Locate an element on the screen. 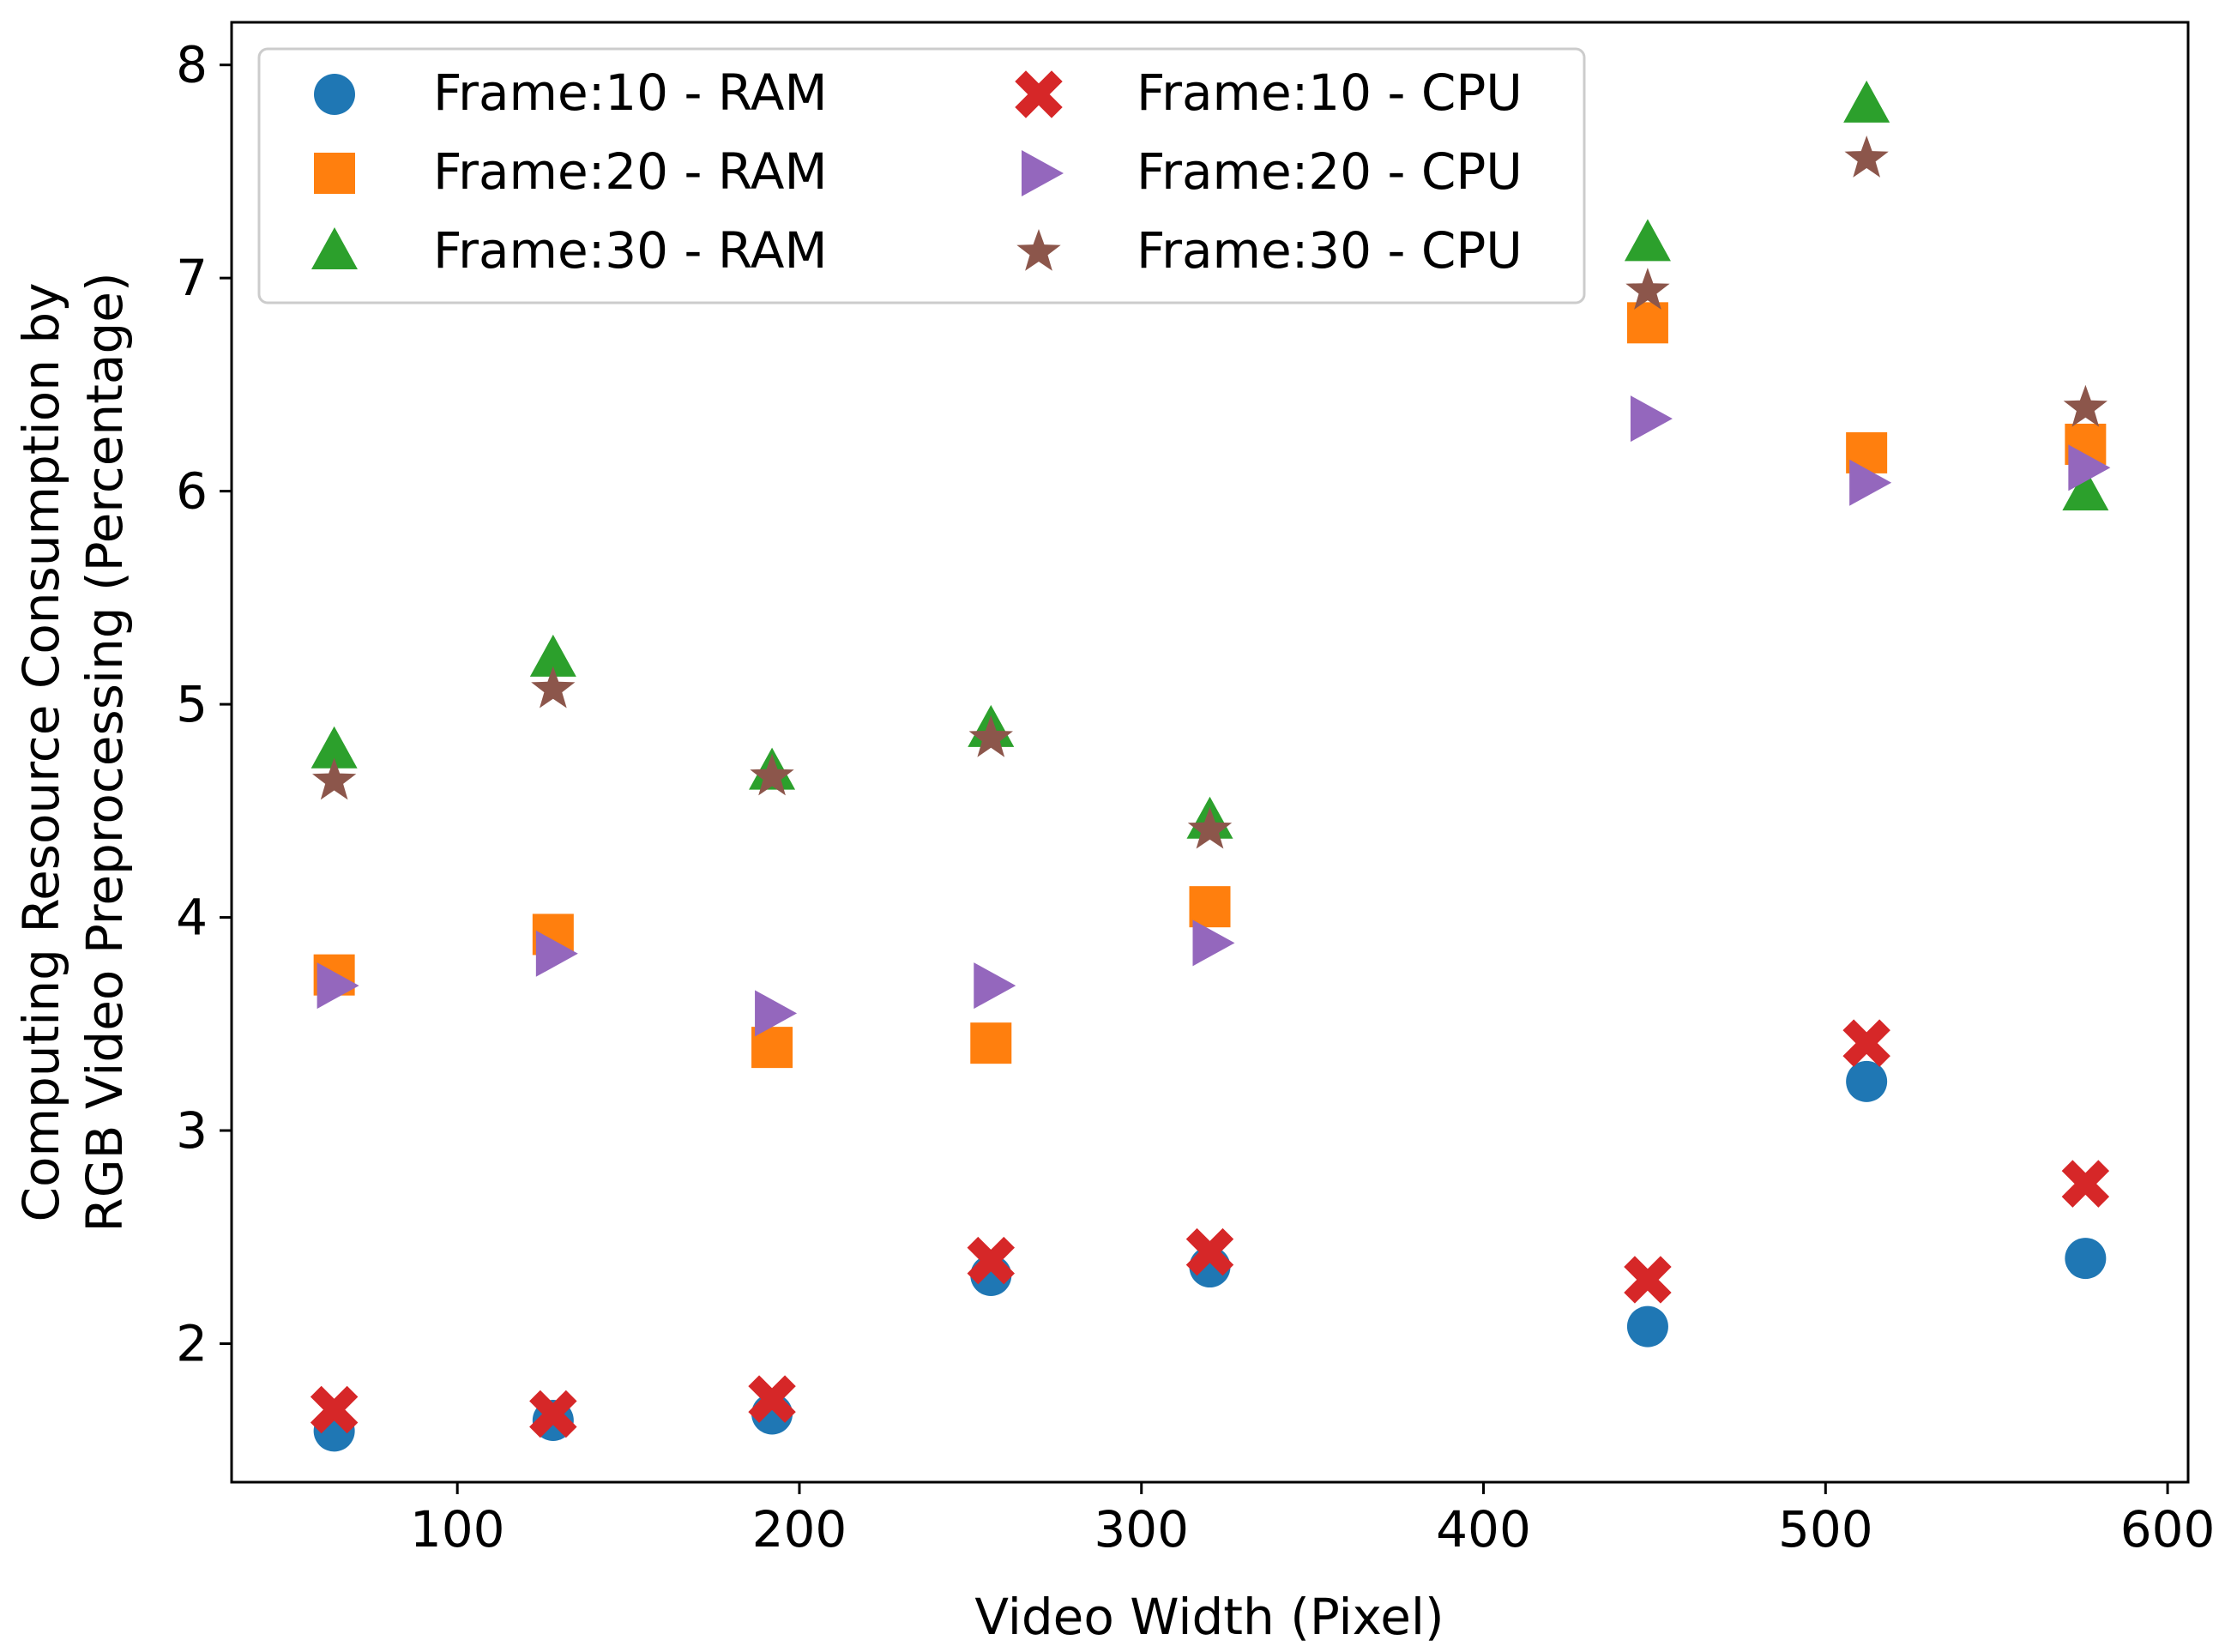 The width and height of the screenshot is (2231, 1652). legend-label-frame20-cpu: Frame:20 - CPU is located at coordinates (1330, 171).